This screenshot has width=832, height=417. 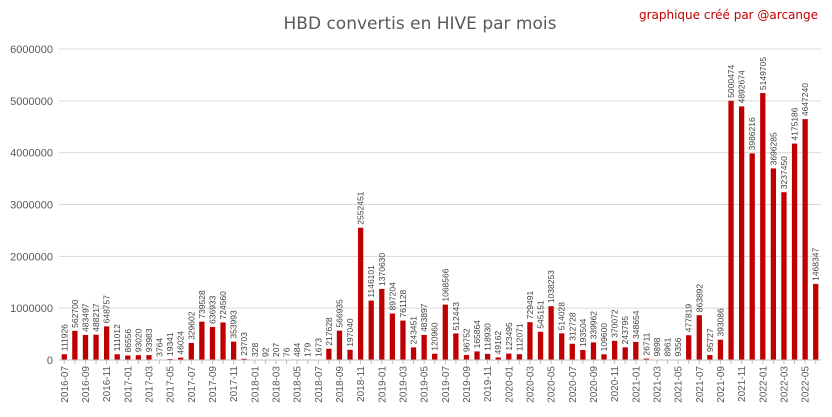 I want to click on x-tick-label: 2018-01, so click(x=255, y=384).